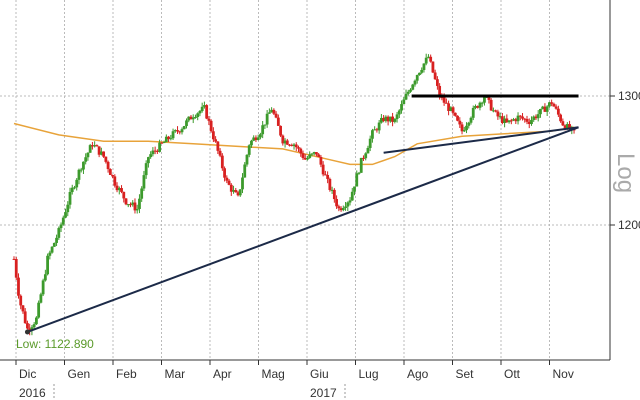  I want to click on lower-high-trendline, so click(481, 140).